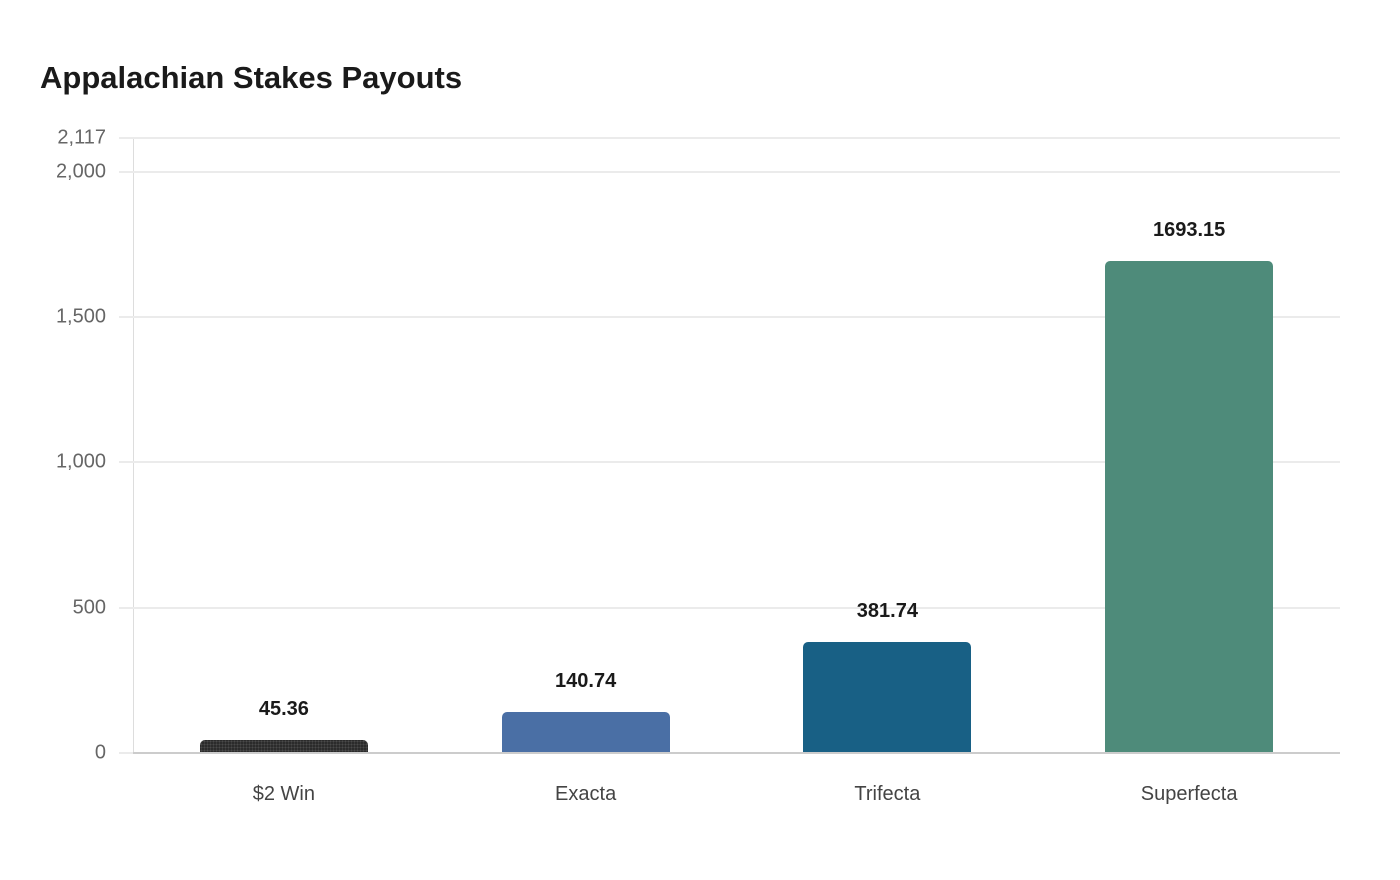  I want to click on x-tick-label: Trifecta, so click(887, 794).